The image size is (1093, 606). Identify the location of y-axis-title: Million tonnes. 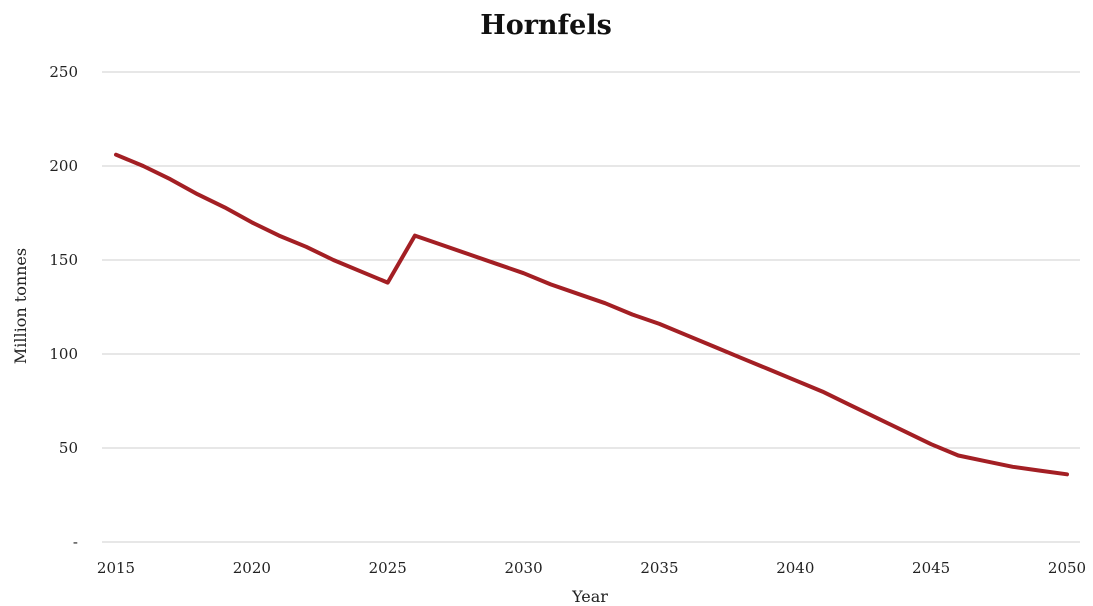
(20, 306).